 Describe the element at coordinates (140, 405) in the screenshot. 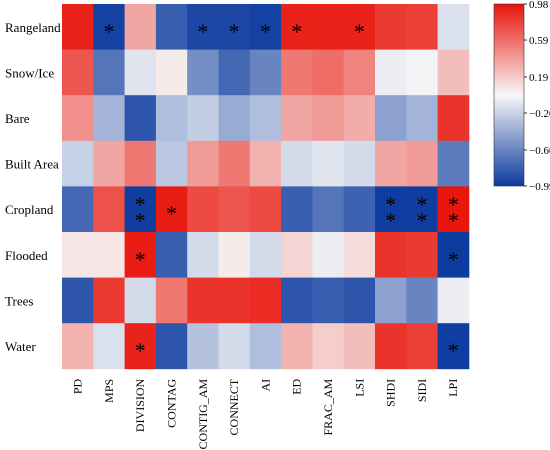

I see `column-label: DIVISION` at that location.